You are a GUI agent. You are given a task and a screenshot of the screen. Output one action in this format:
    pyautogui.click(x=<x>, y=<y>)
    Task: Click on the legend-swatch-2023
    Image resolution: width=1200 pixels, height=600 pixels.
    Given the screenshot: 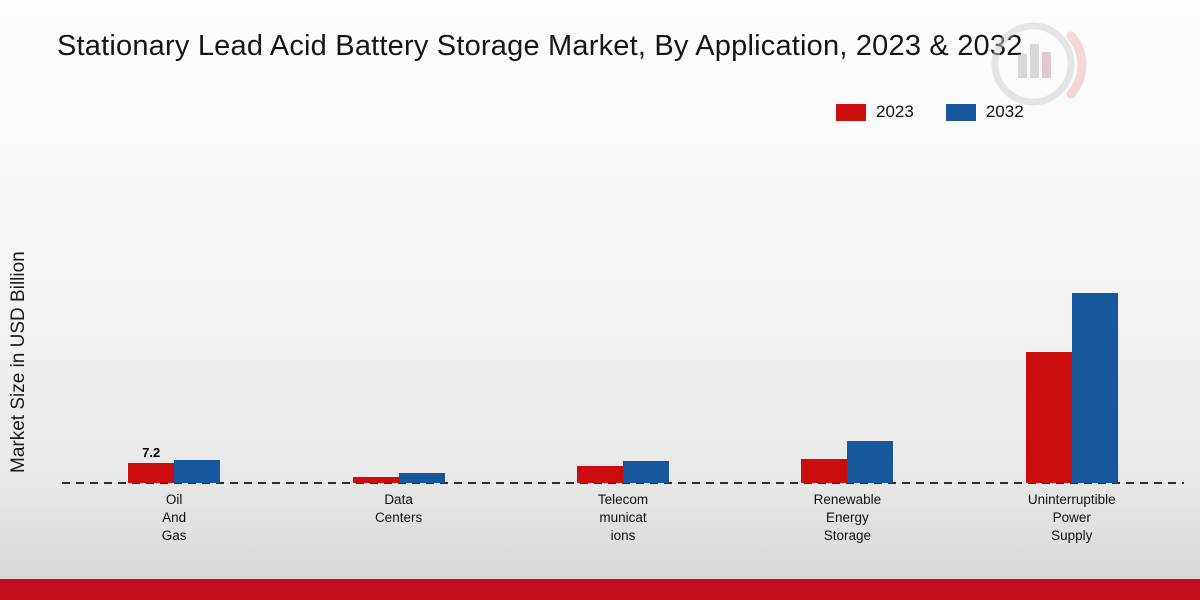 What is the action you would take?
    pyautogui.click(x=851, y=112)
    